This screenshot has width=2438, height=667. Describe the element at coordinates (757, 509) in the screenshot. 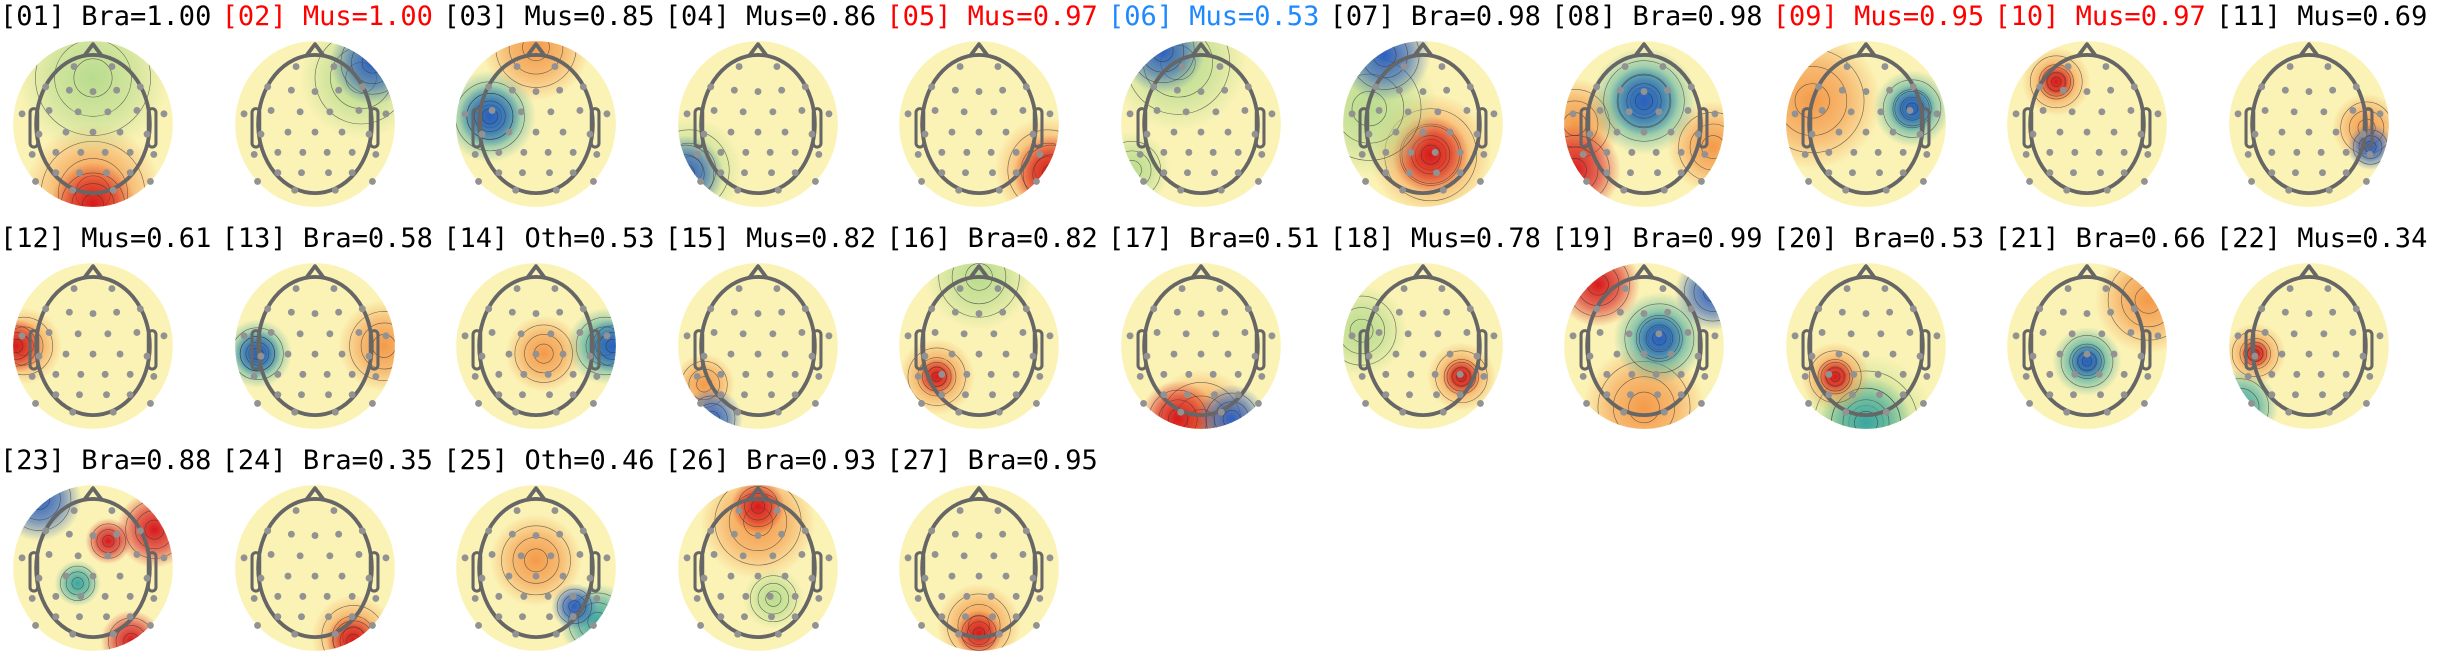

I see `activation-blob` at that location.